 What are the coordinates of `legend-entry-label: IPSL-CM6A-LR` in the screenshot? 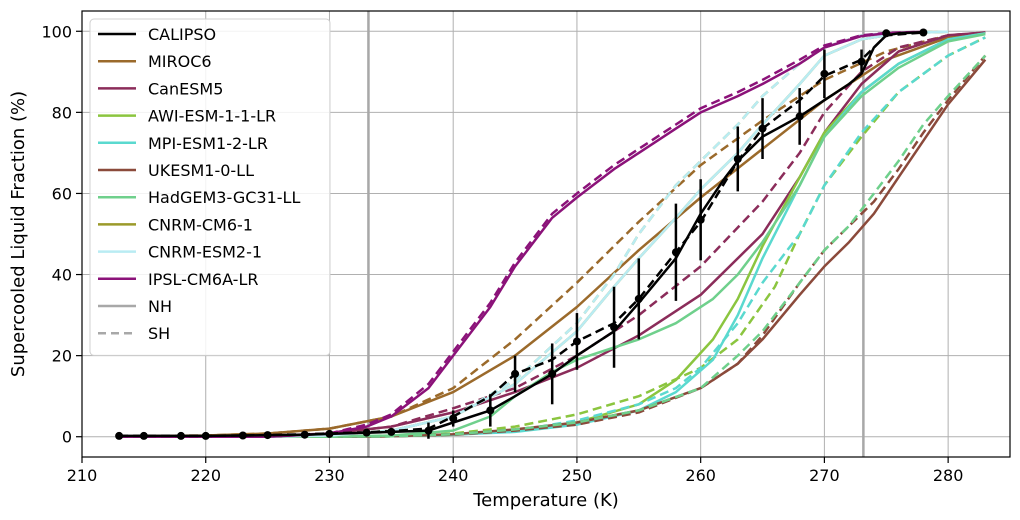 It's located at (203, 279).